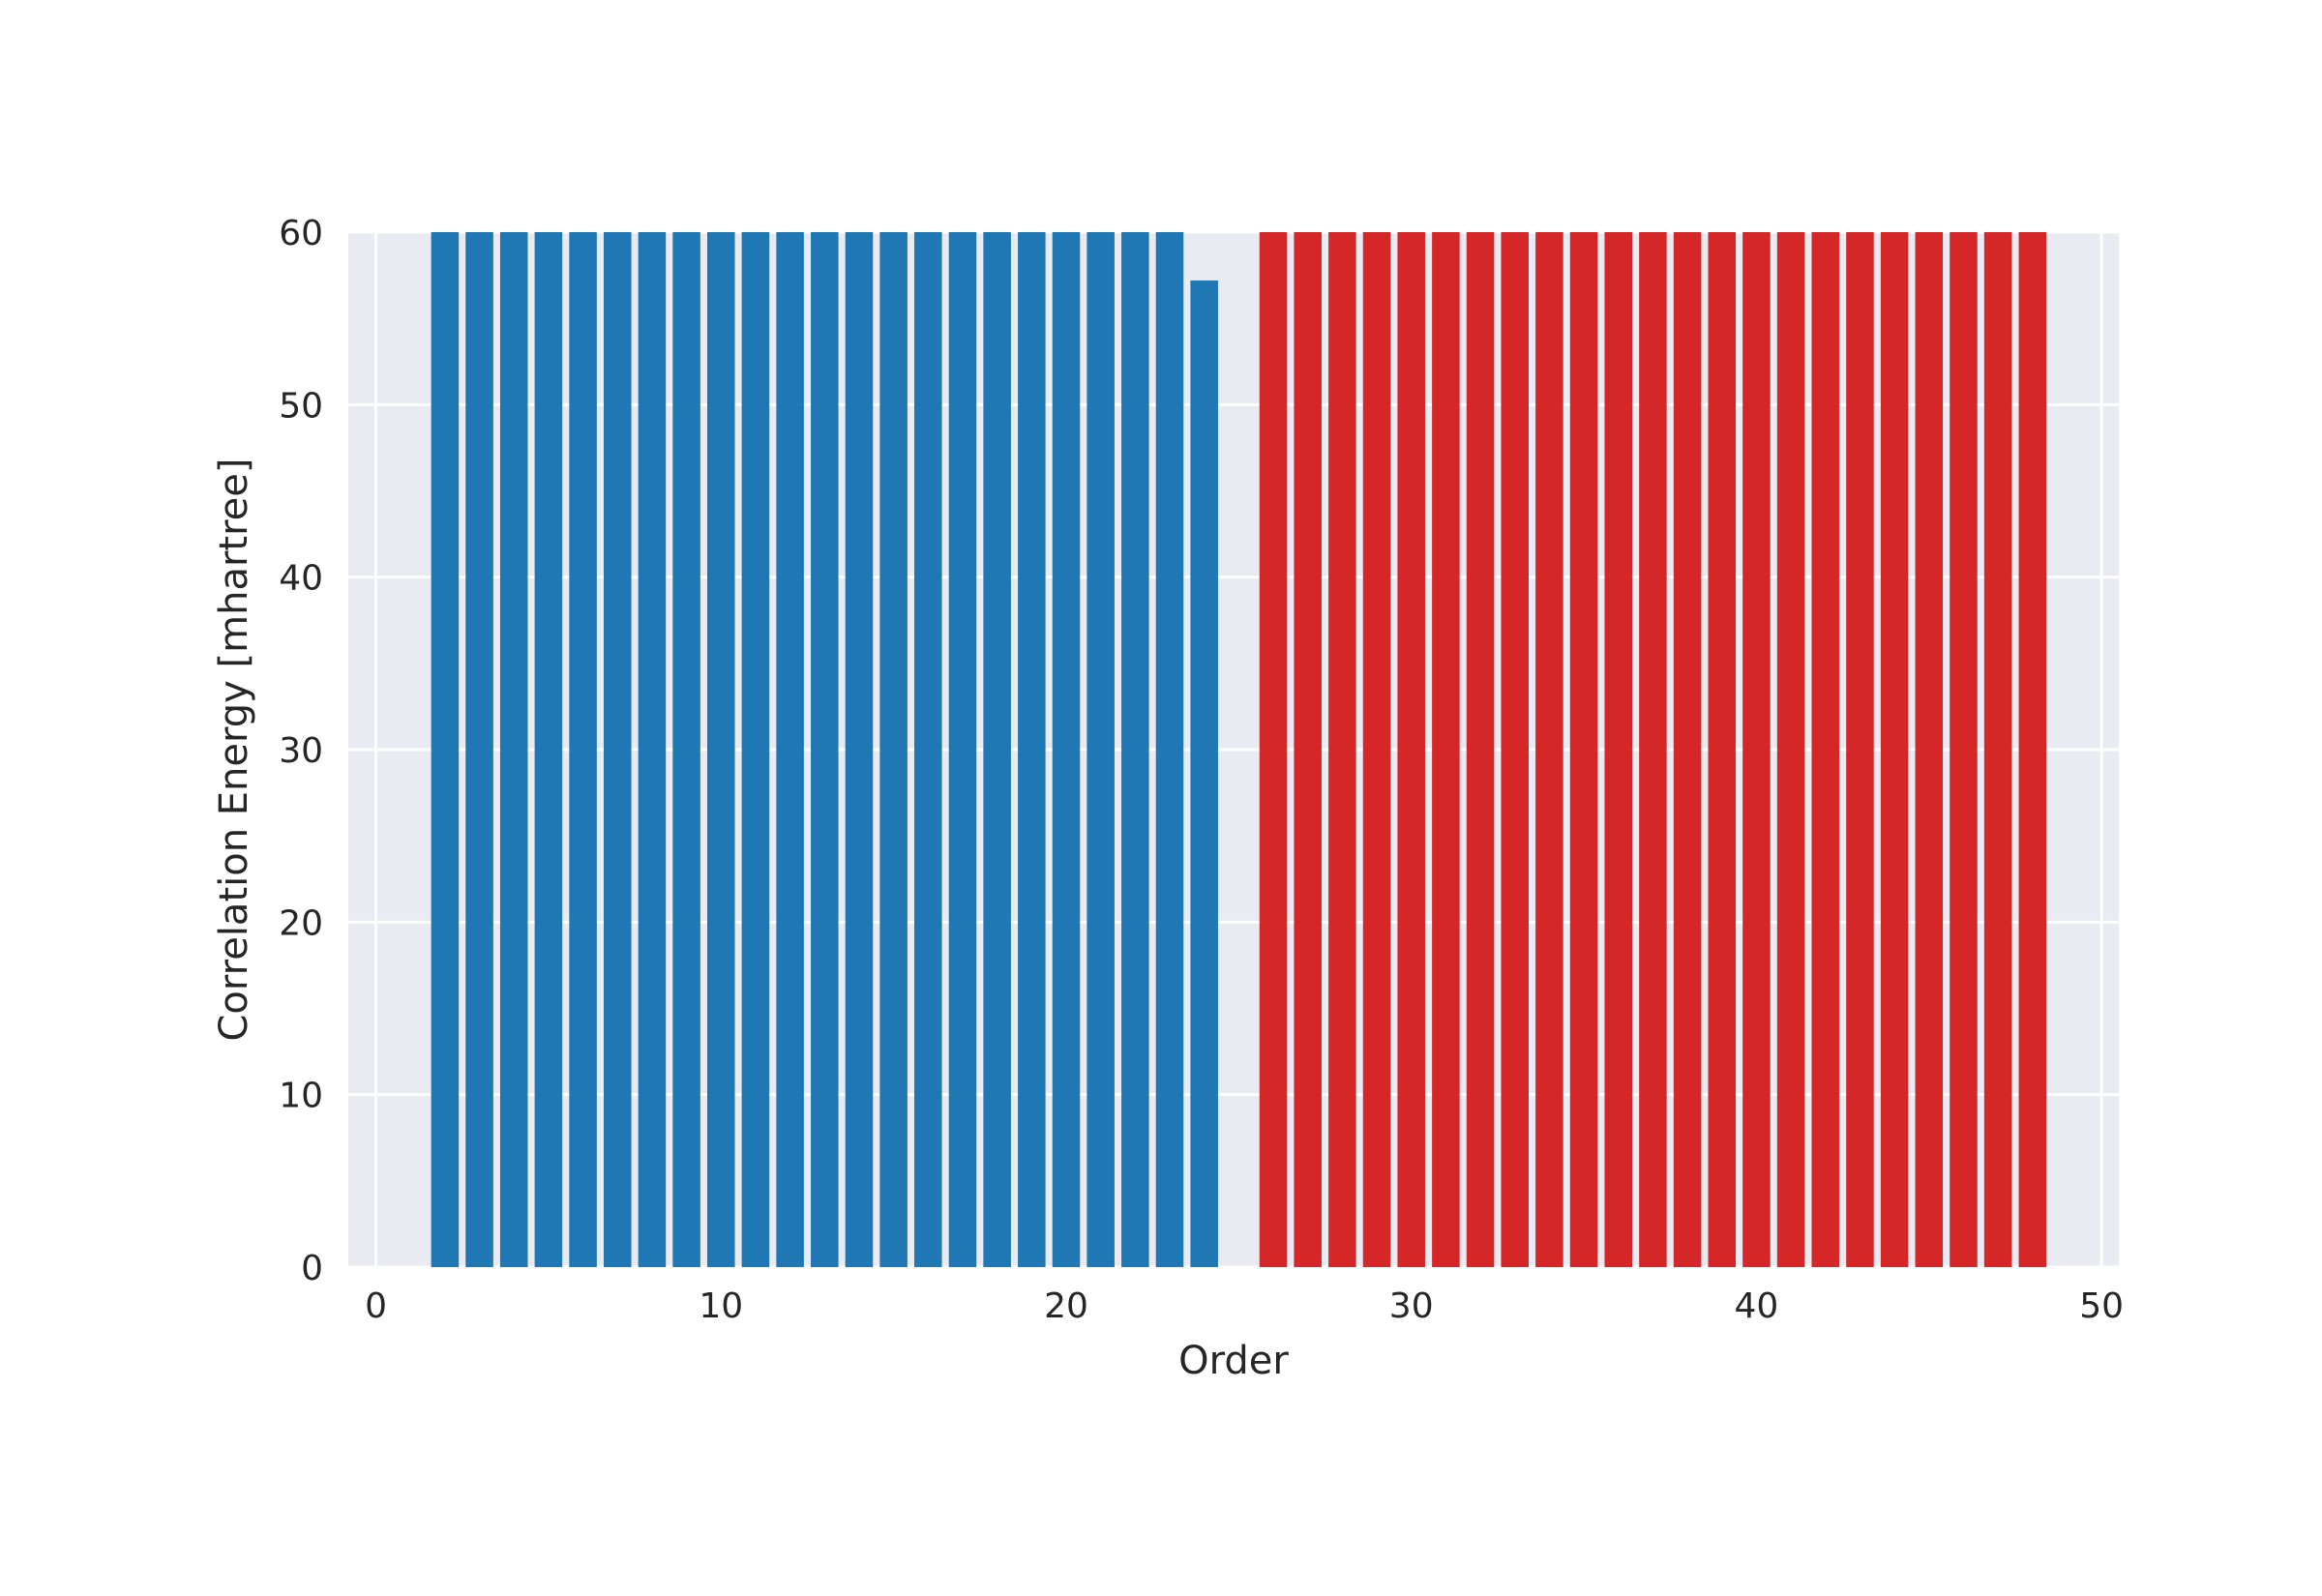  What do you see at coordinates (376, 1306) in the screenshot?
I see `x-tick-label: 0` at bounding box center [376, 1306].